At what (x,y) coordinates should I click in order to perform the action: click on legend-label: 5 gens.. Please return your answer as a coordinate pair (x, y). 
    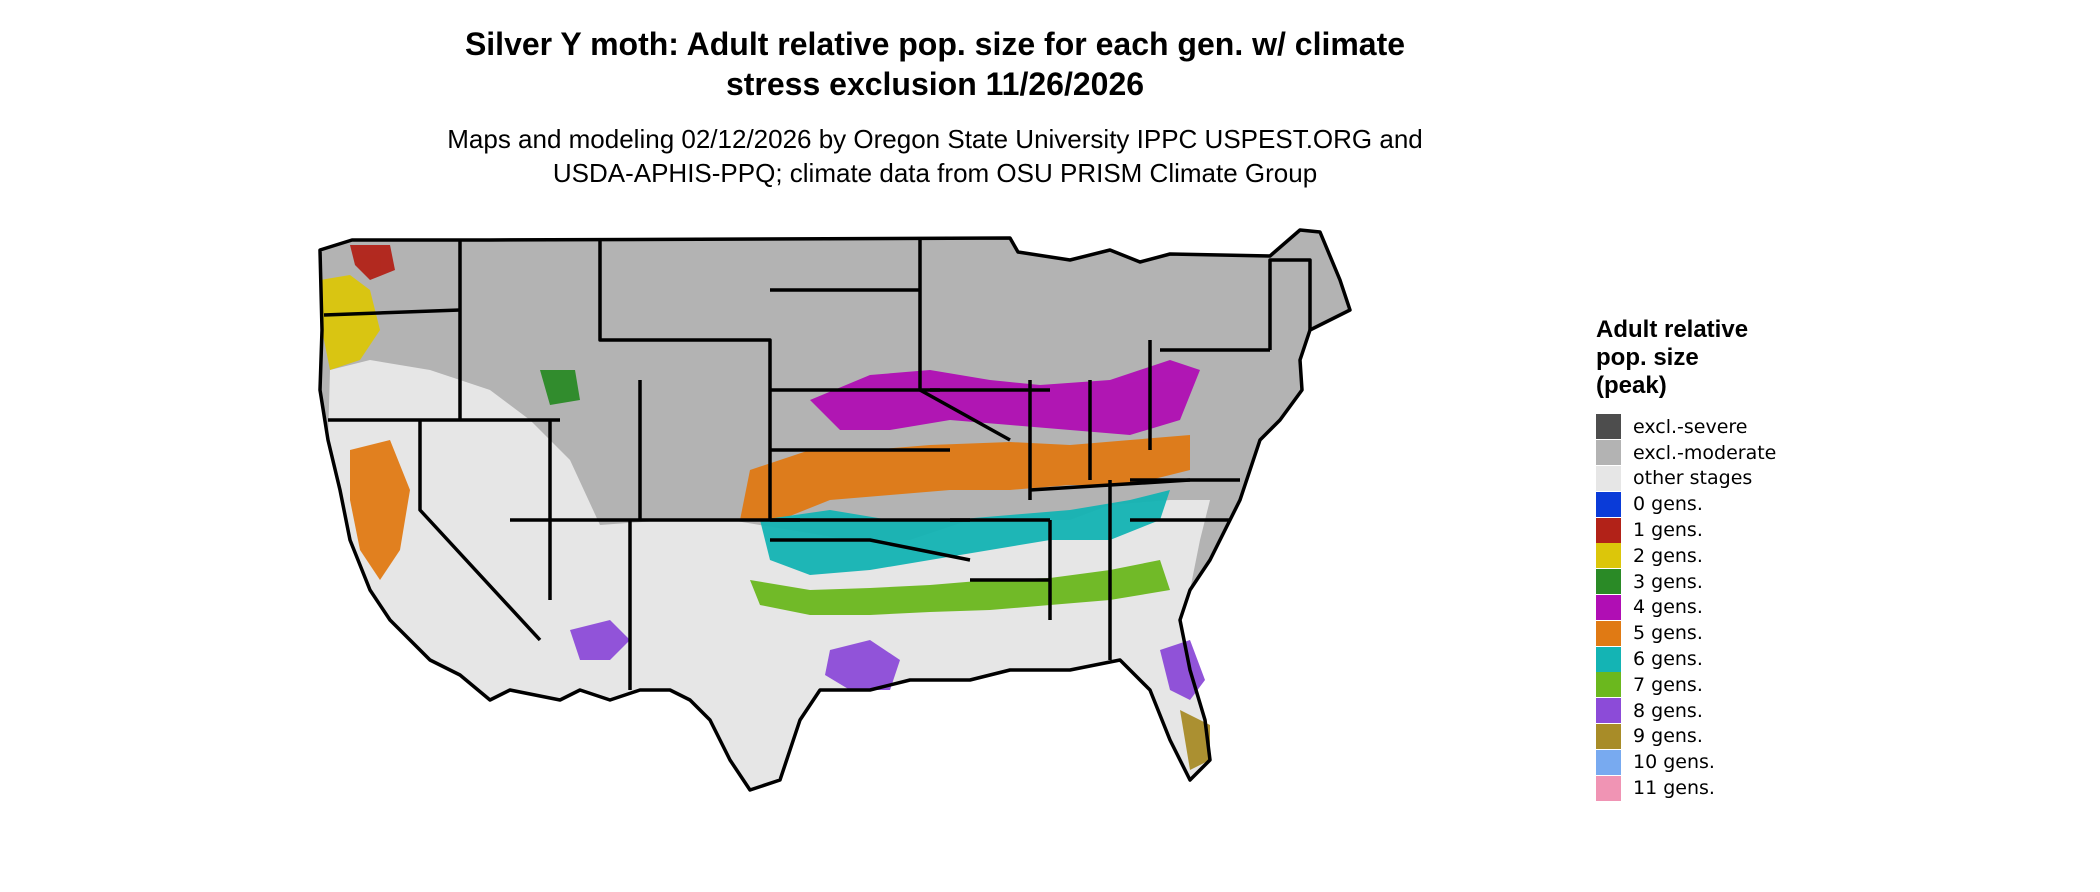
    Looking at the image, I should click on (1668, 633).